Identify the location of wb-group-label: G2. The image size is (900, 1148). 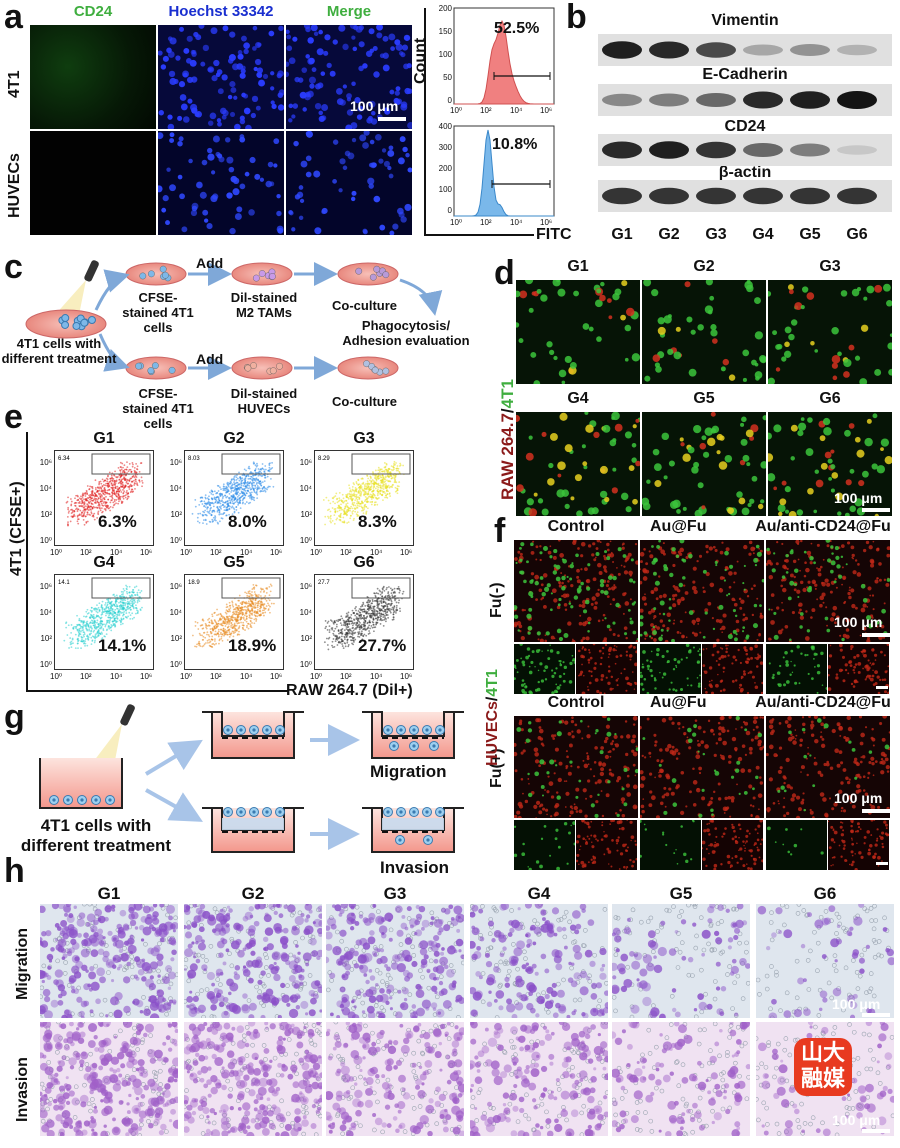
(669, 234).